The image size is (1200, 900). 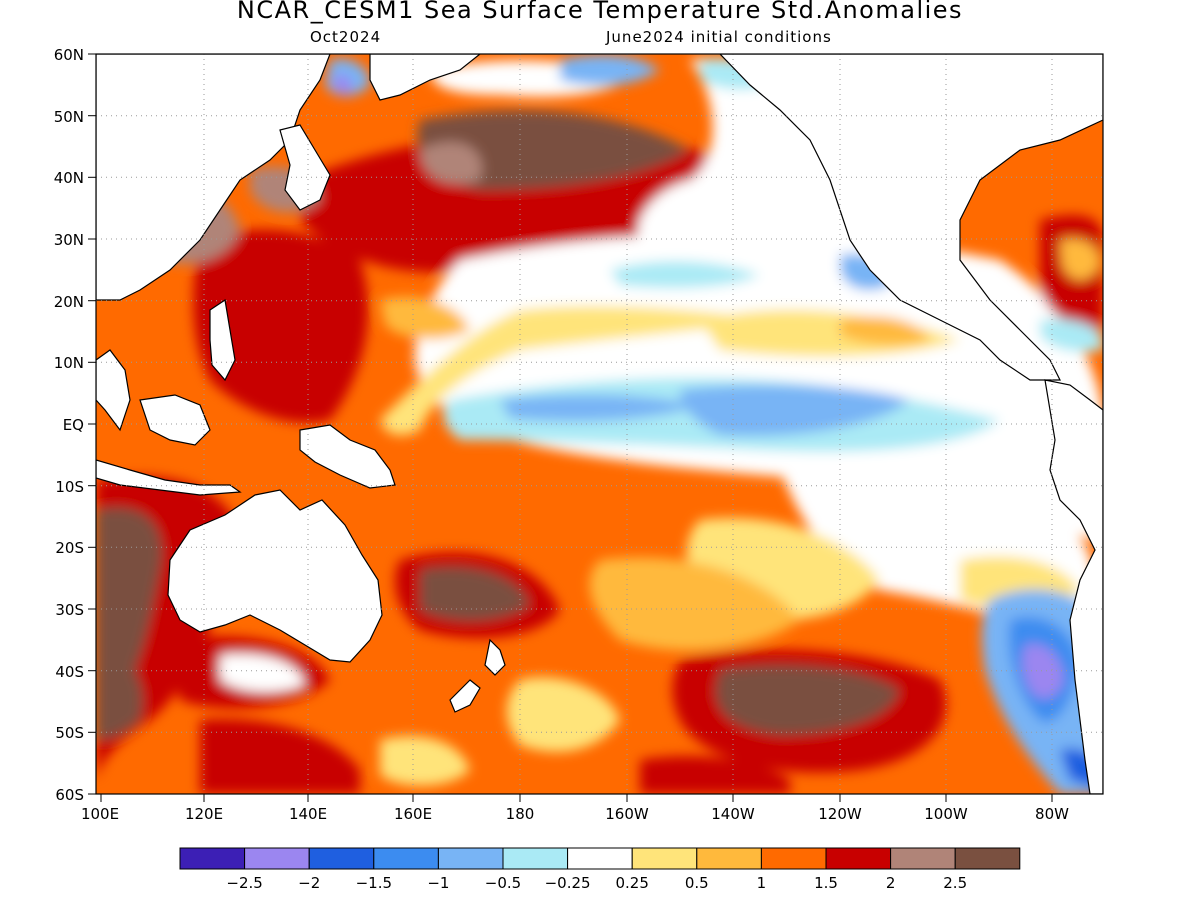 I want to click on lat-label: 10S, so click(x=69, y=487).